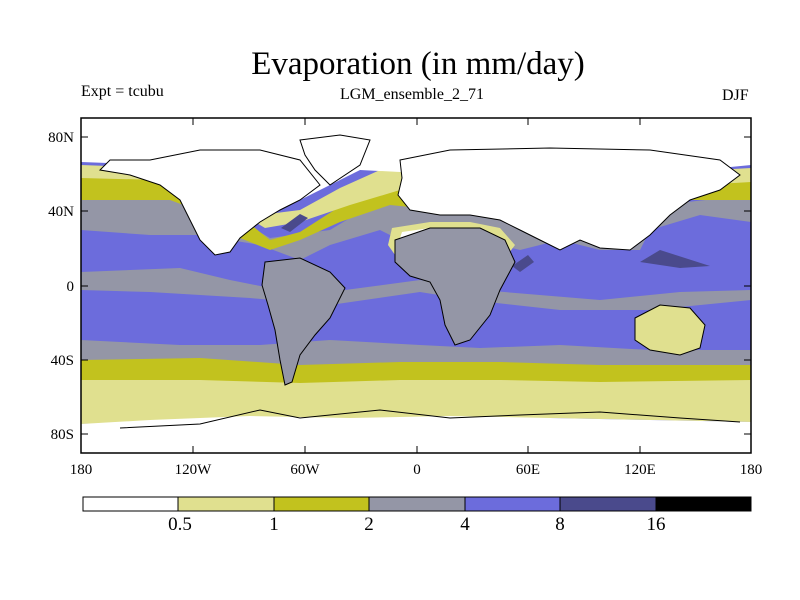 The image size is (800, 600). I want to click on y-tick-40s: 40S, so click(62, 361).